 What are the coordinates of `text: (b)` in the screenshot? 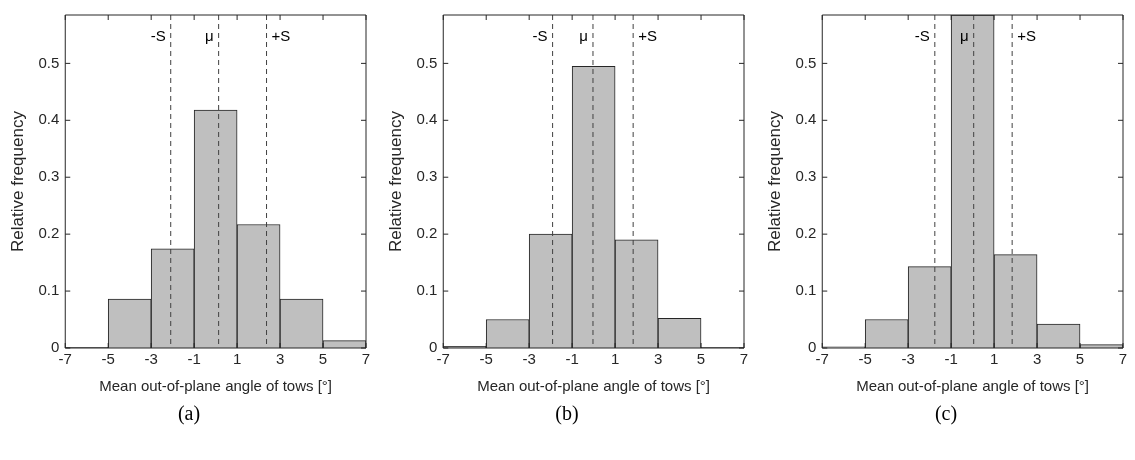 It's located at (567, 413).